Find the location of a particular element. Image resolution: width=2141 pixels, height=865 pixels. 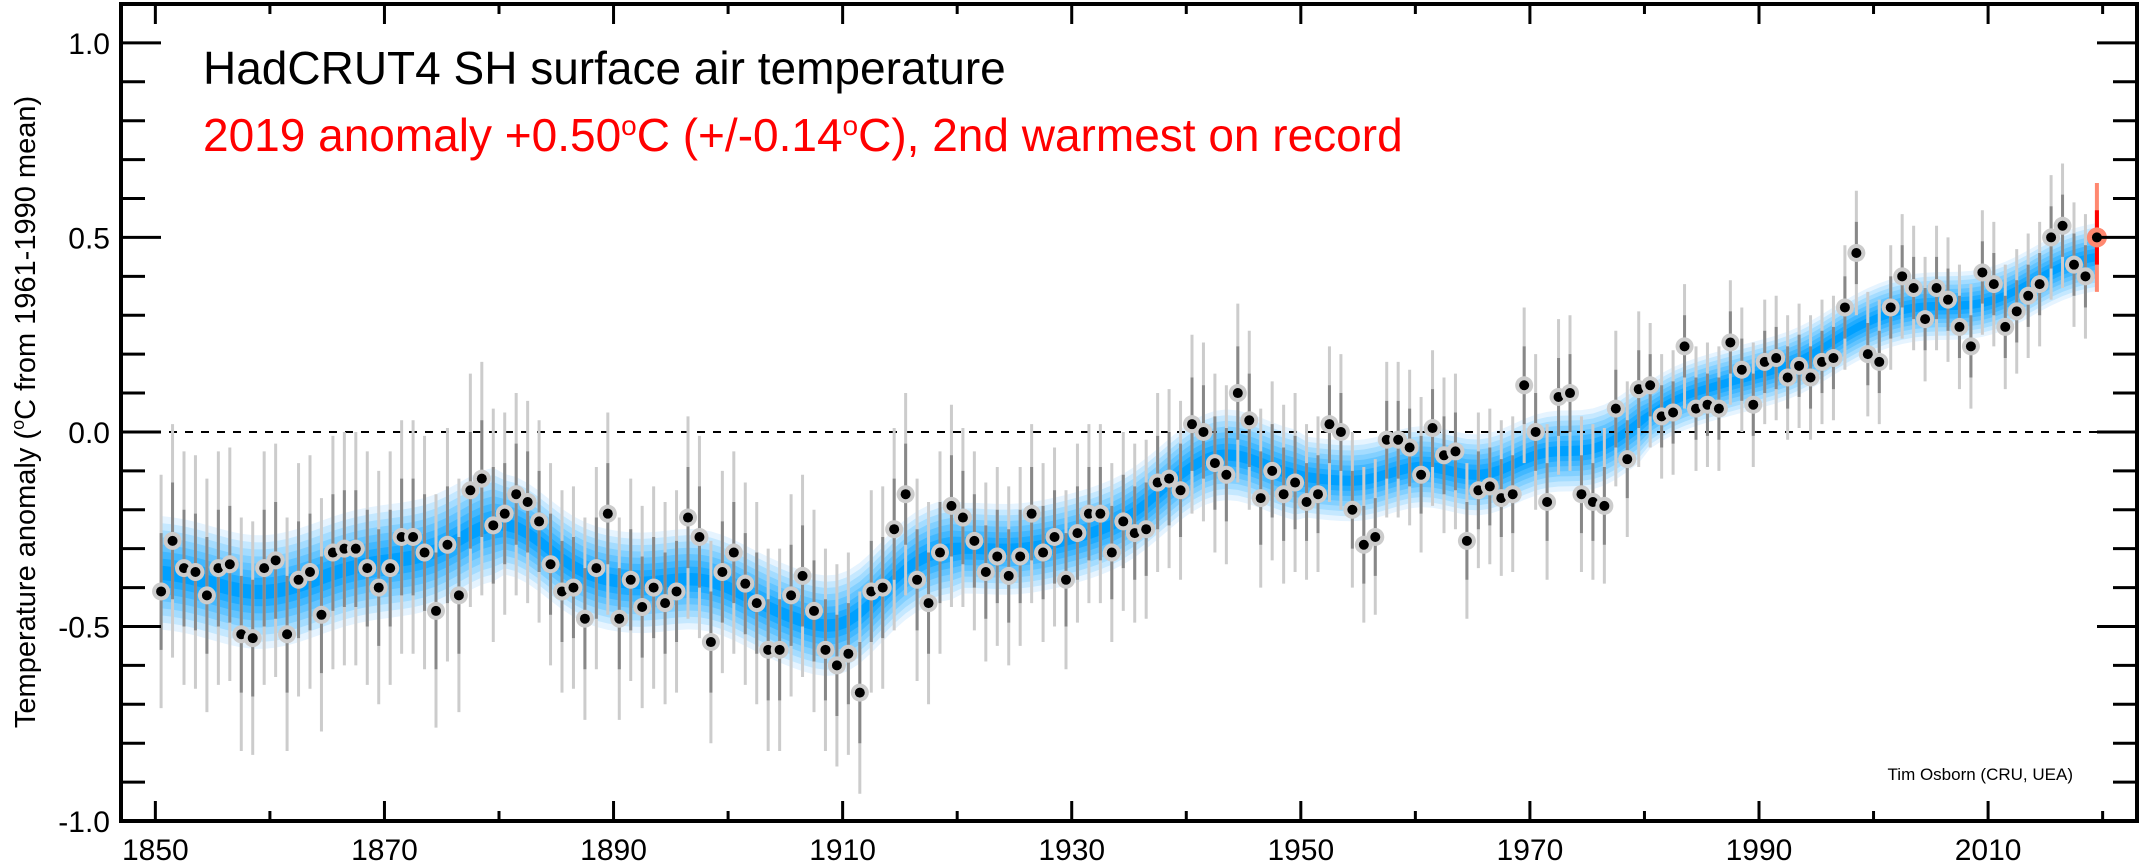

y-tick-label: -1.0 is located at coordinates (84, 822).